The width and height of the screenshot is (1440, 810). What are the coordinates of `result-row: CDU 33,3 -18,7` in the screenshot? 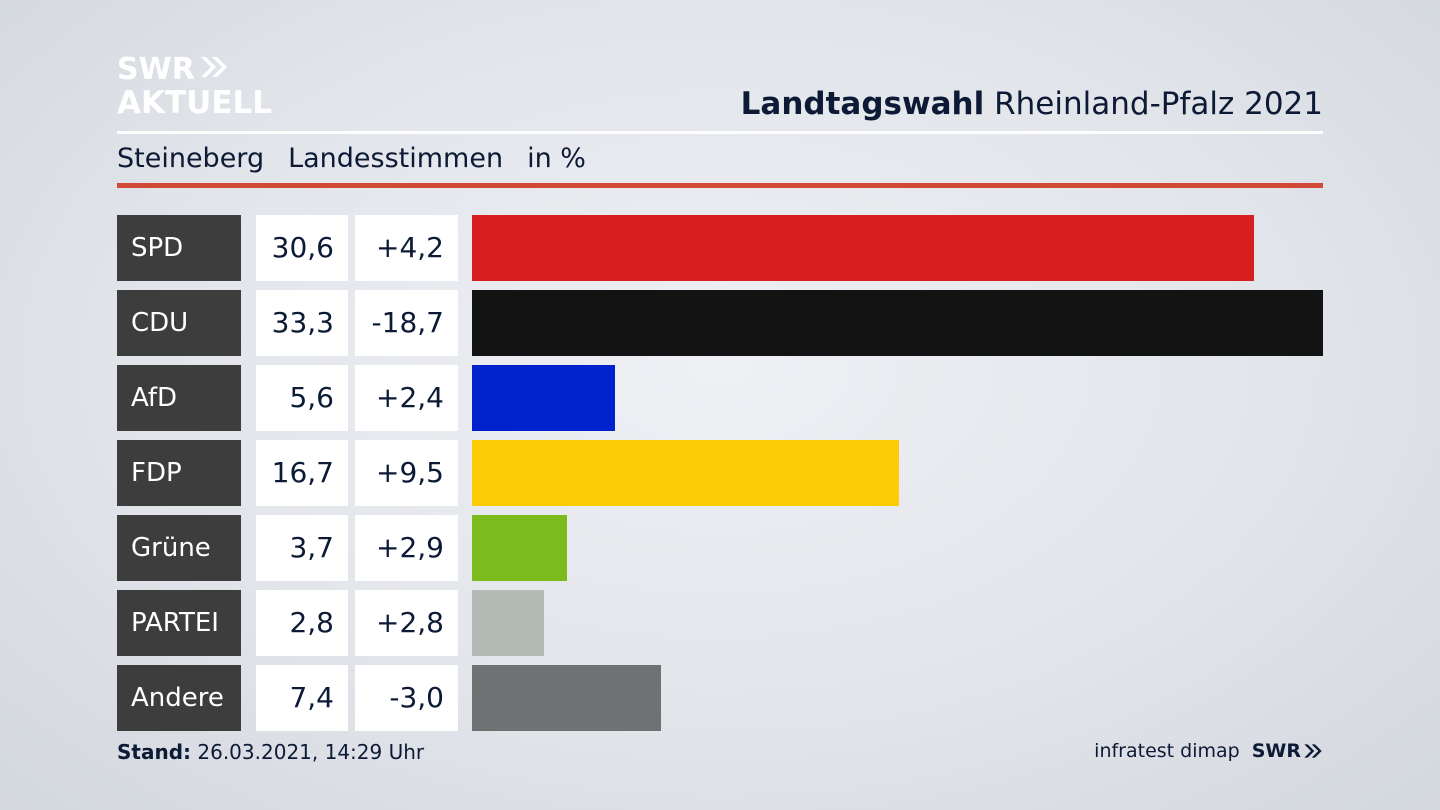 It's located at (720, 323).